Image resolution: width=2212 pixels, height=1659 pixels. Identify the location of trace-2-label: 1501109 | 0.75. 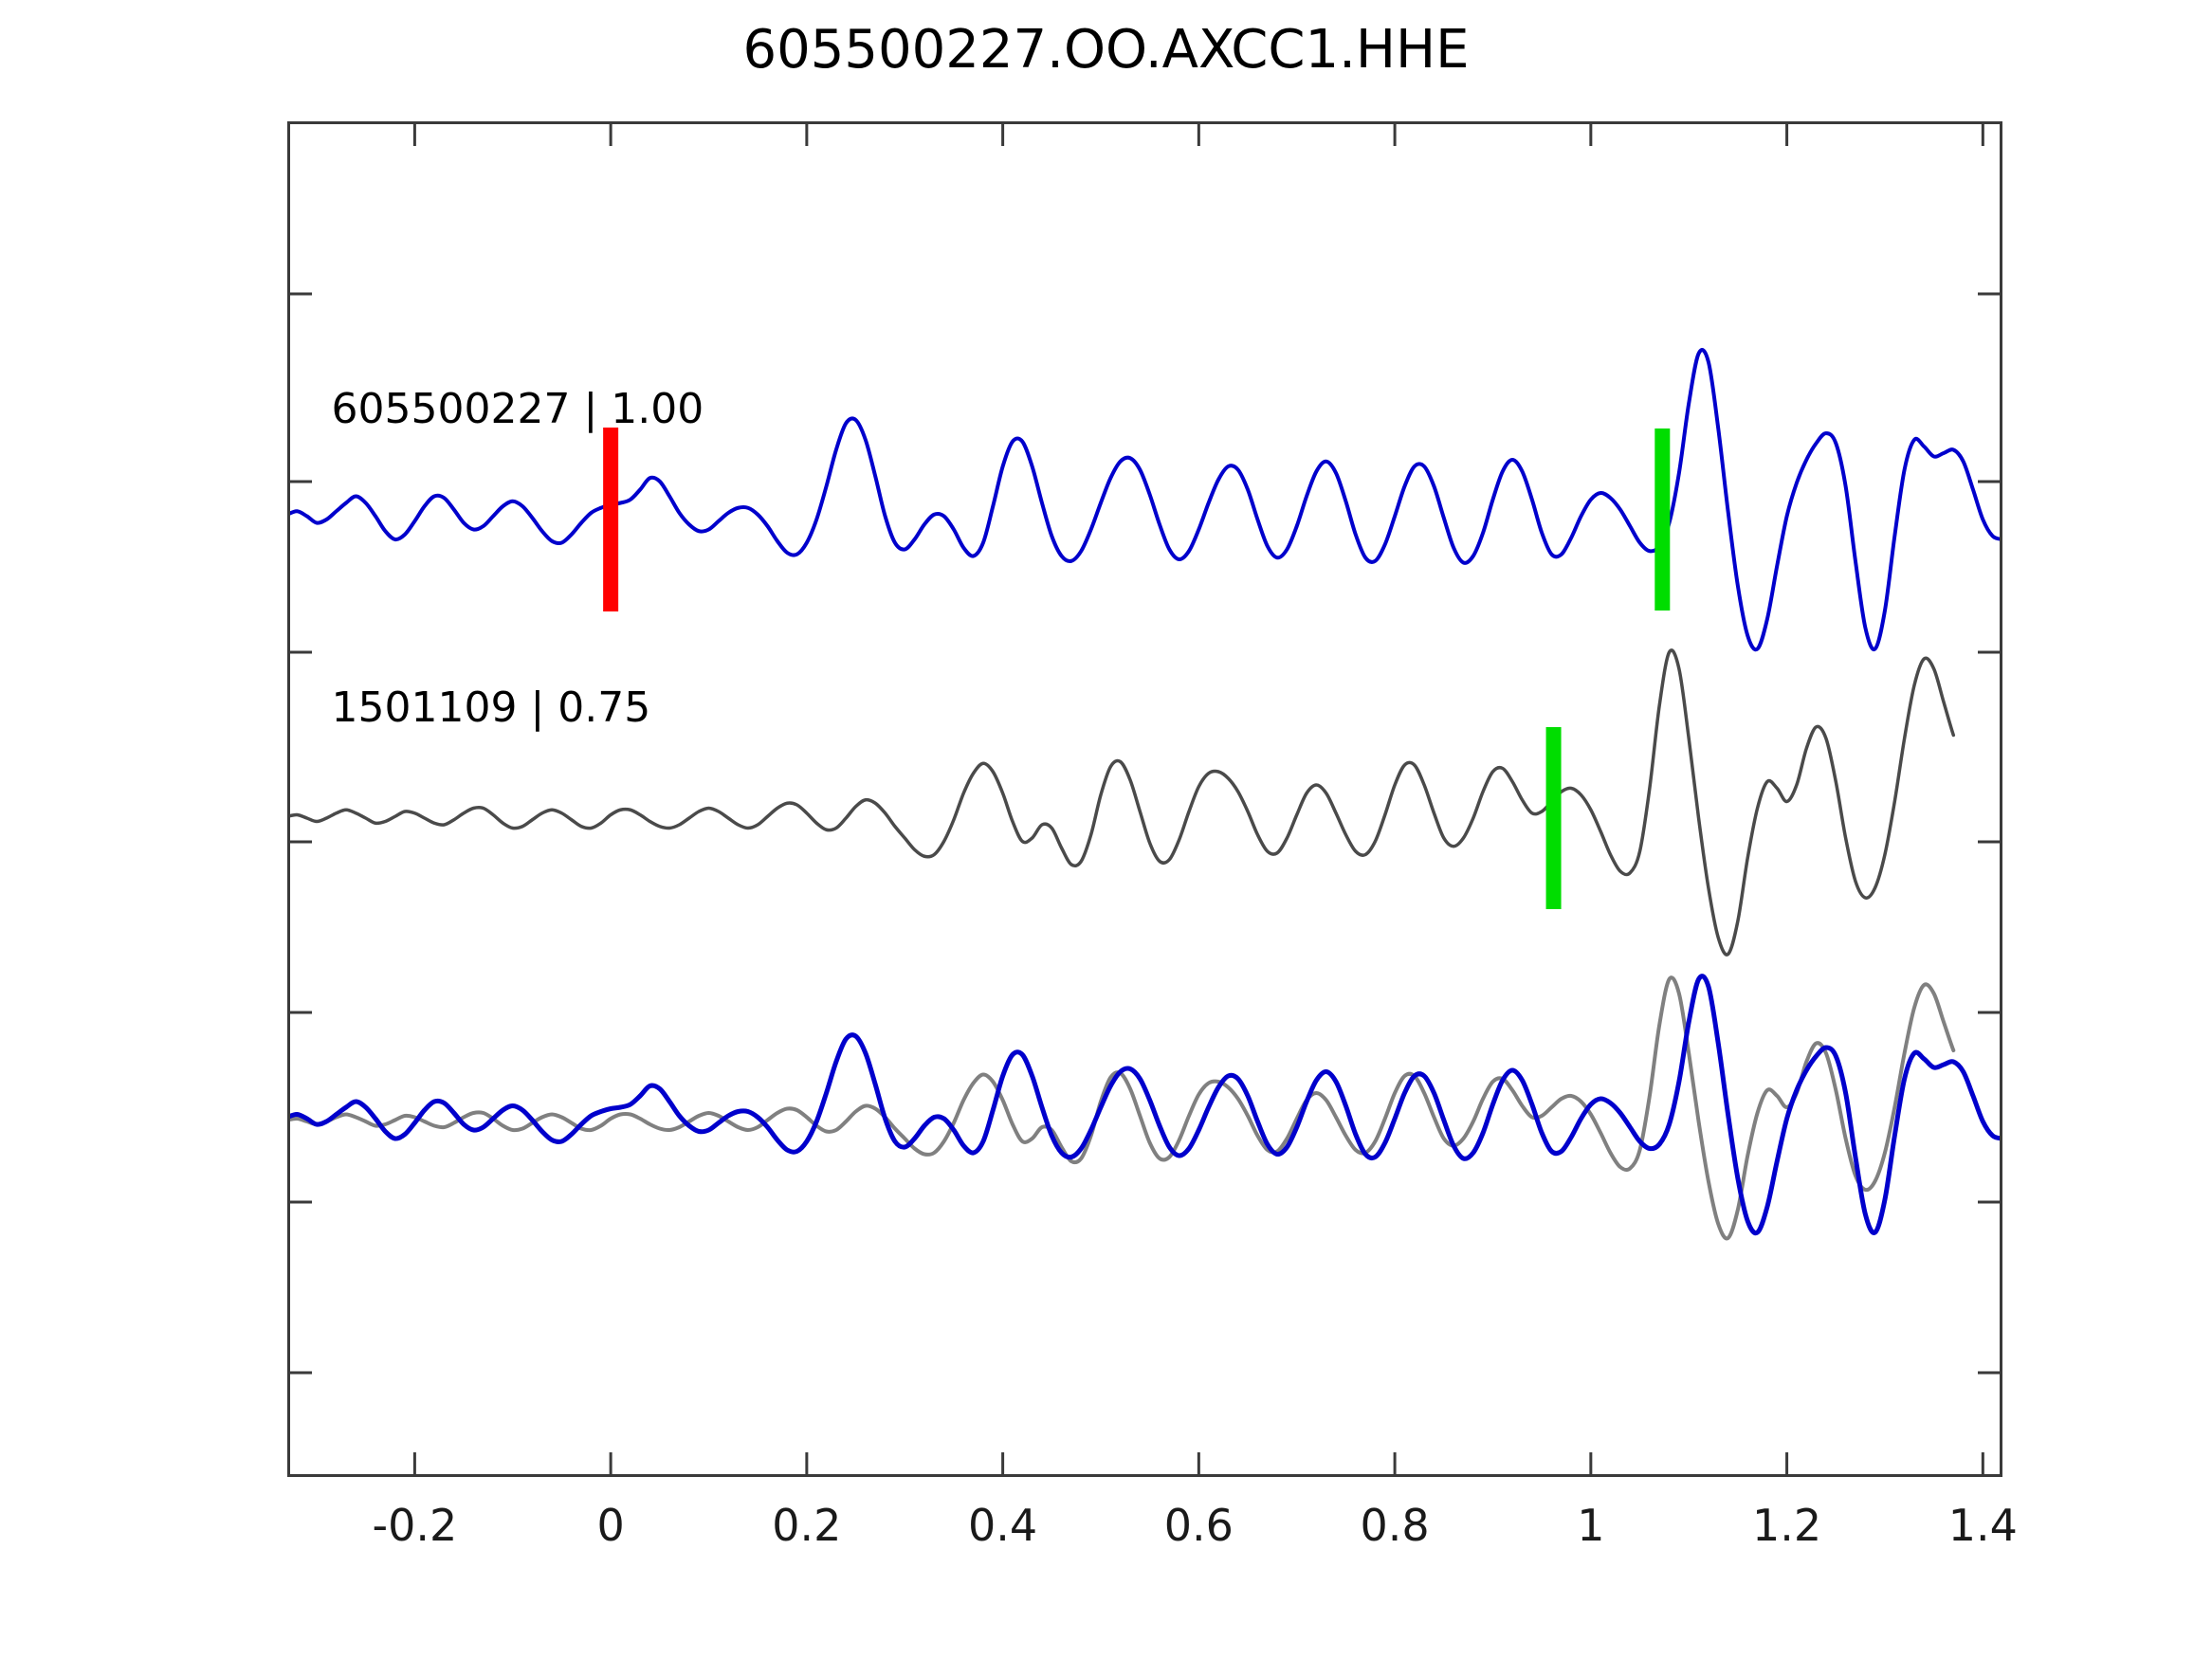
(491, 708).